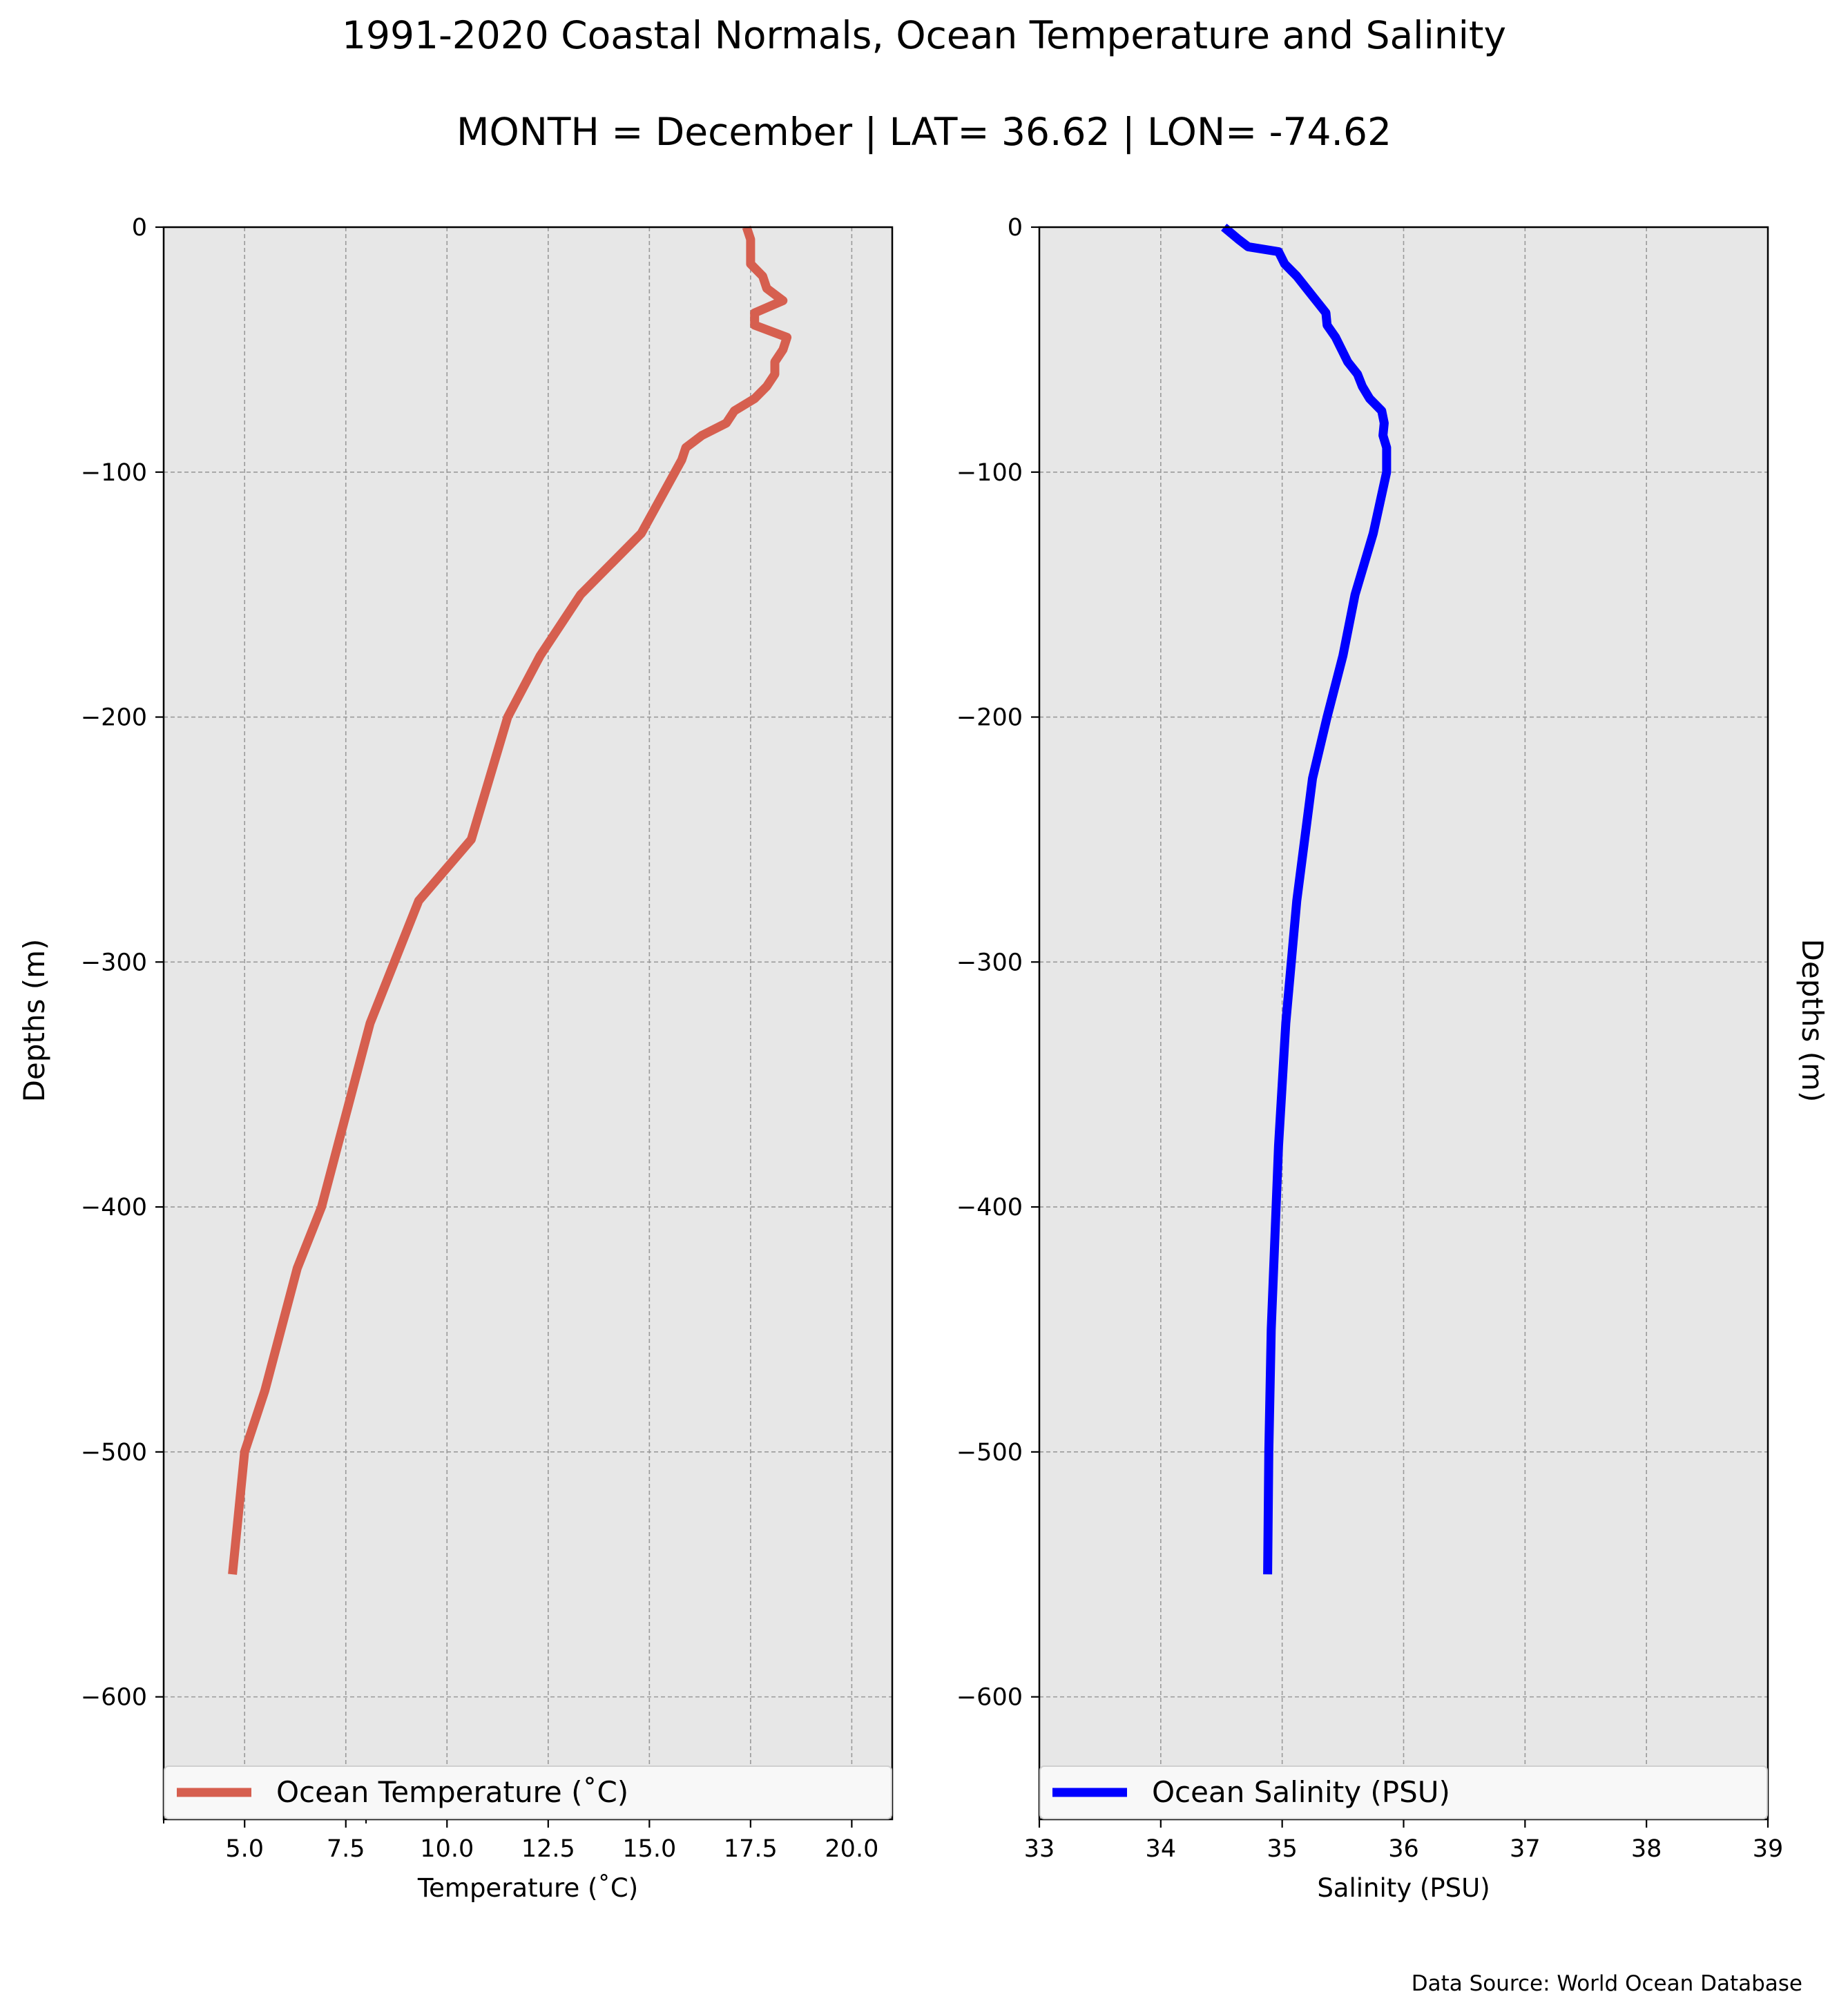 This screenshot has width=1848, height=2003. I want to click on legend: Ocean Temperature (˚C), so click(528, 1792).